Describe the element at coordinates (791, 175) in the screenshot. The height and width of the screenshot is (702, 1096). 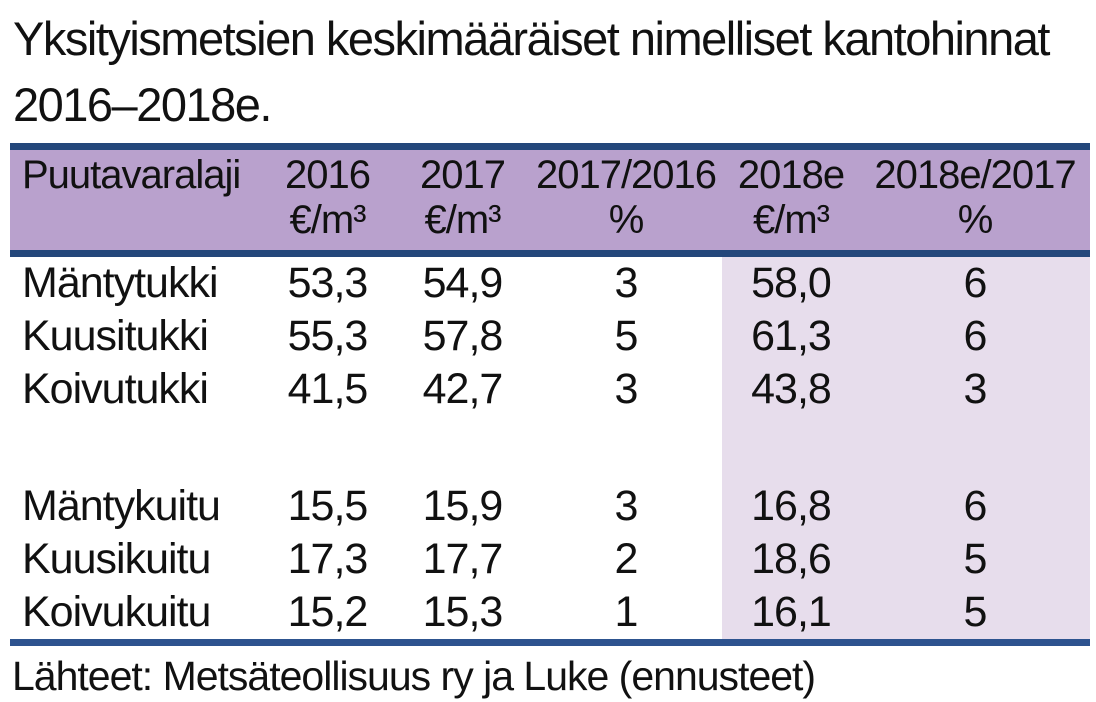
I see `column-header-2018e: 2018e` at that location.